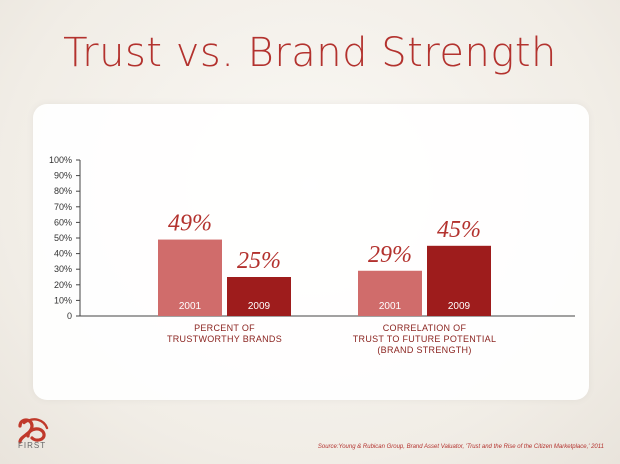  I want to click on y-tick-label: 0, so click(69, 316).